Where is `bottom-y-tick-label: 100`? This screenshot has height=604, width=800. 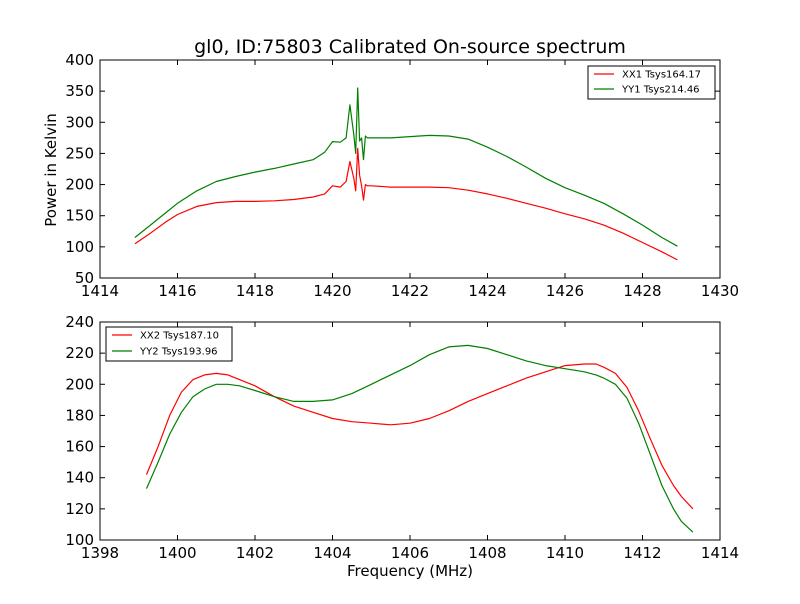 bottom-y-tick-label: 100 is located at coordinates (79, 540).